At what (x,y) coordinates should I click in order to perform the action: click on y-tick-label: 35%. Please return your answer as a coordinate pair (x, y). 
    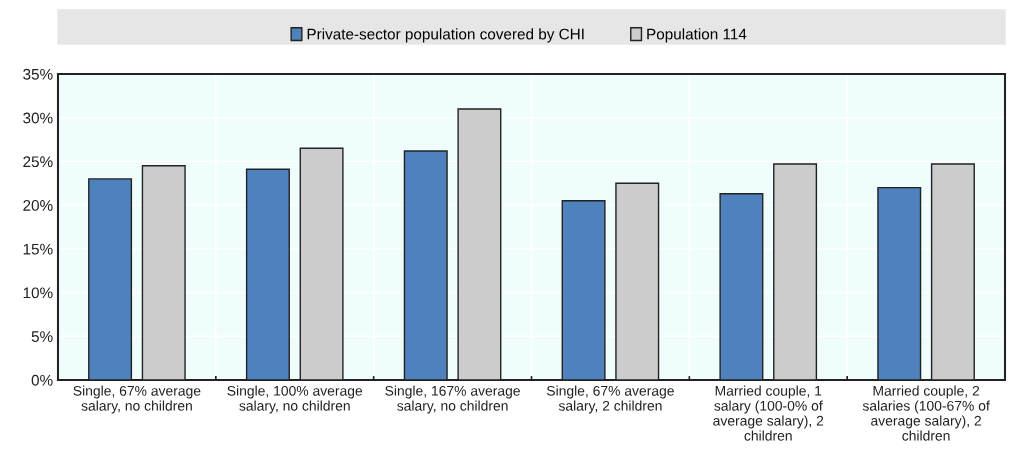
    Looking at the image, I should click on (38, 74).